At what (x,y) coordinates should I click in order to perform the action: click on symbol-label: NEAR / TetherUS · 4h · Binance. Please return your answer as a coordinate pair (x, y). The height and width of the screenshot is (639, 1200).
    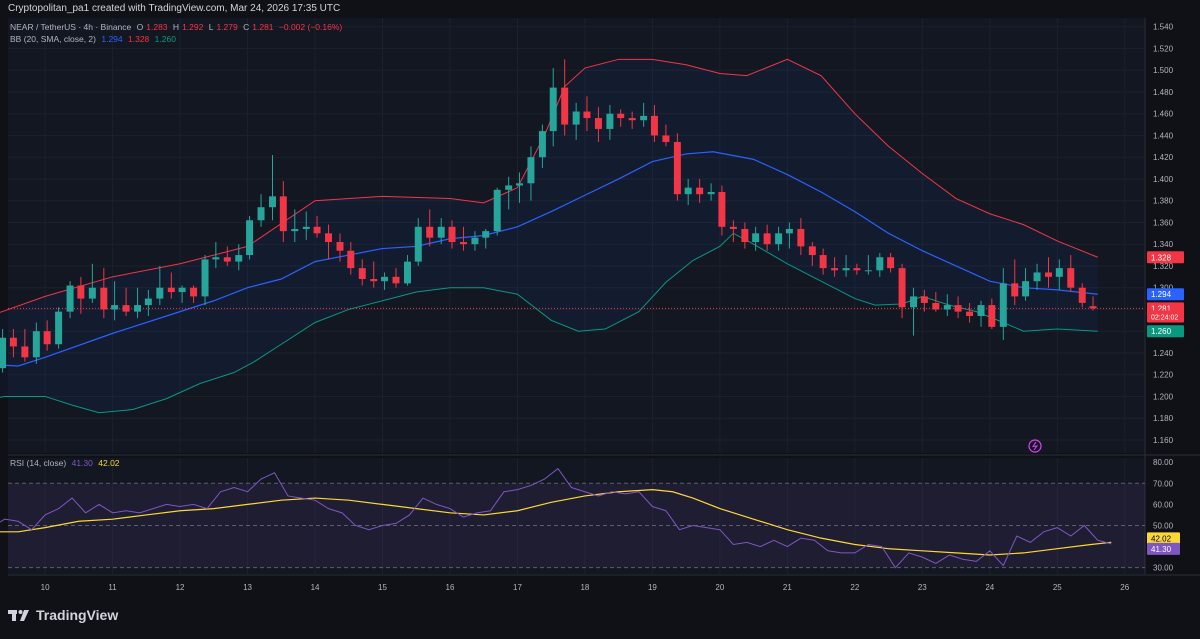
    Looking at the image, I should click on (71, 27).